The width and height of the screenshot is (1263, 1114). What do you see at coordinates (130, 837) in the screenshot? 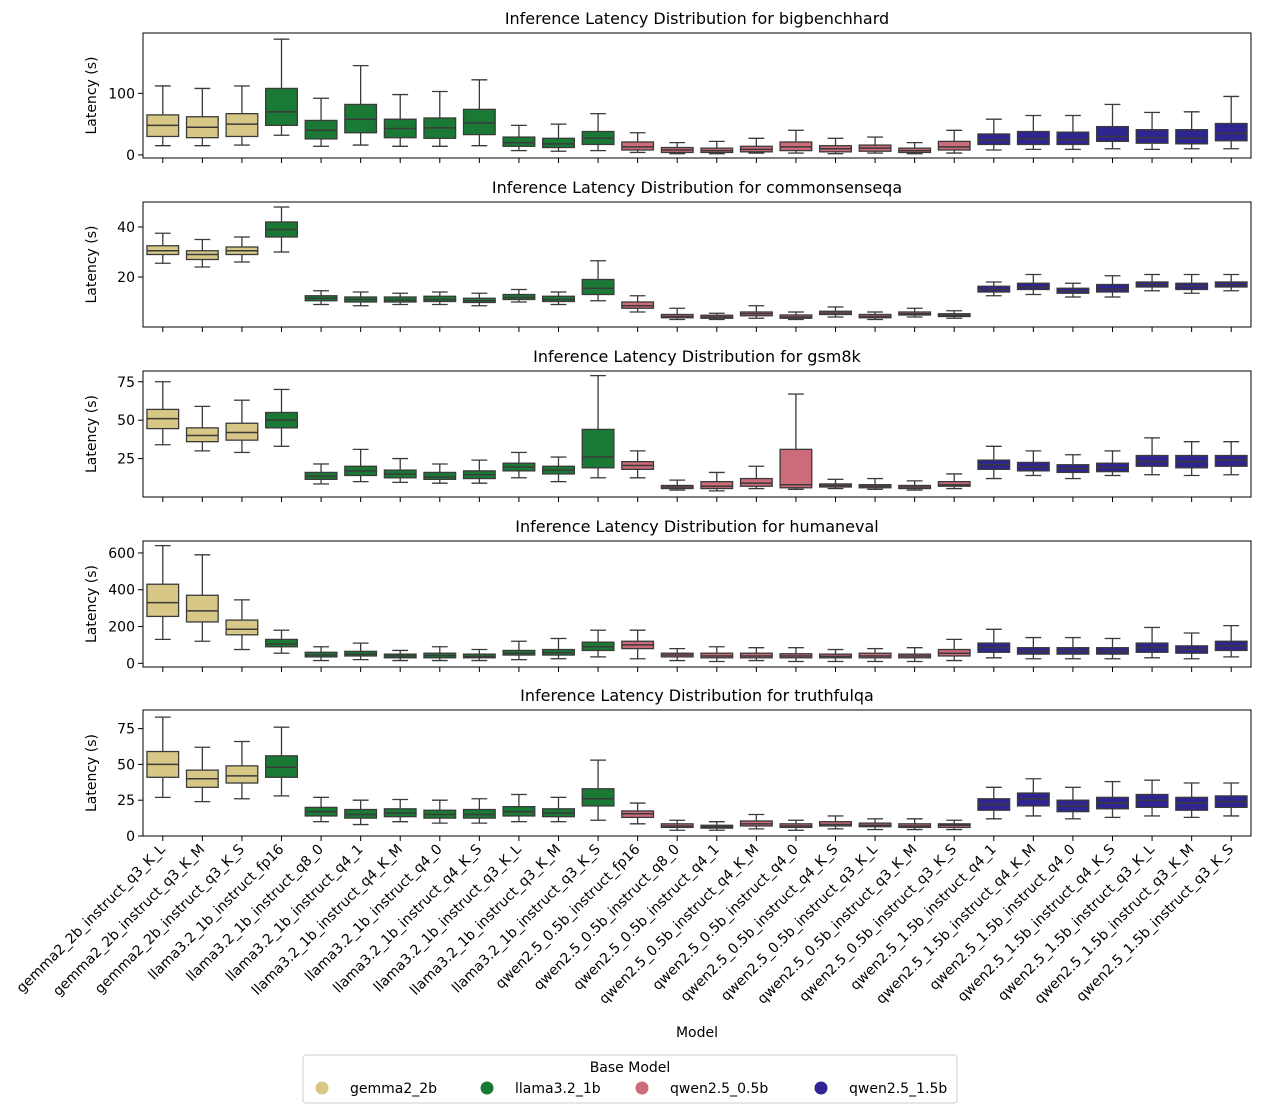
I see `y-tick-label: 0` at bounding box center [130, 837].